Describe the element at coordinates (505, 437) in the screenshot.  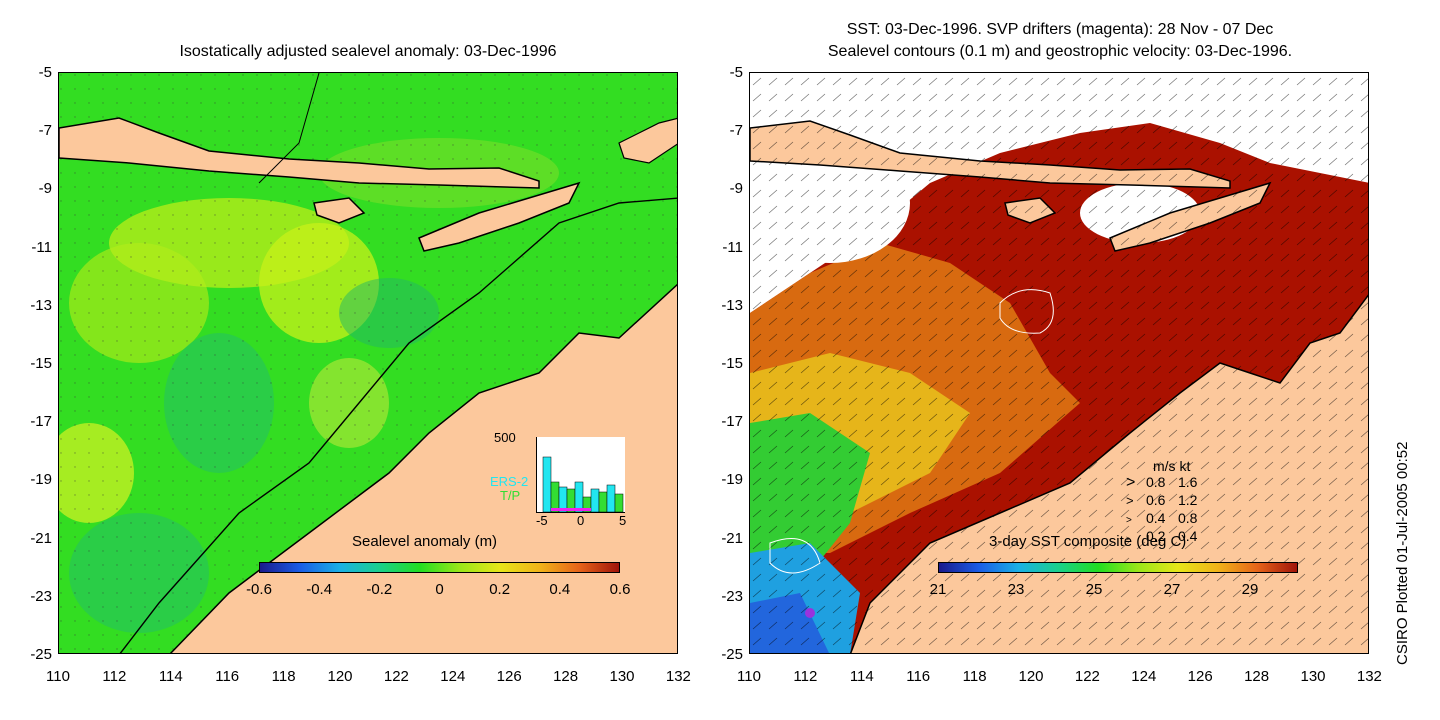
I see `histogram-ymax: 500` at that location.